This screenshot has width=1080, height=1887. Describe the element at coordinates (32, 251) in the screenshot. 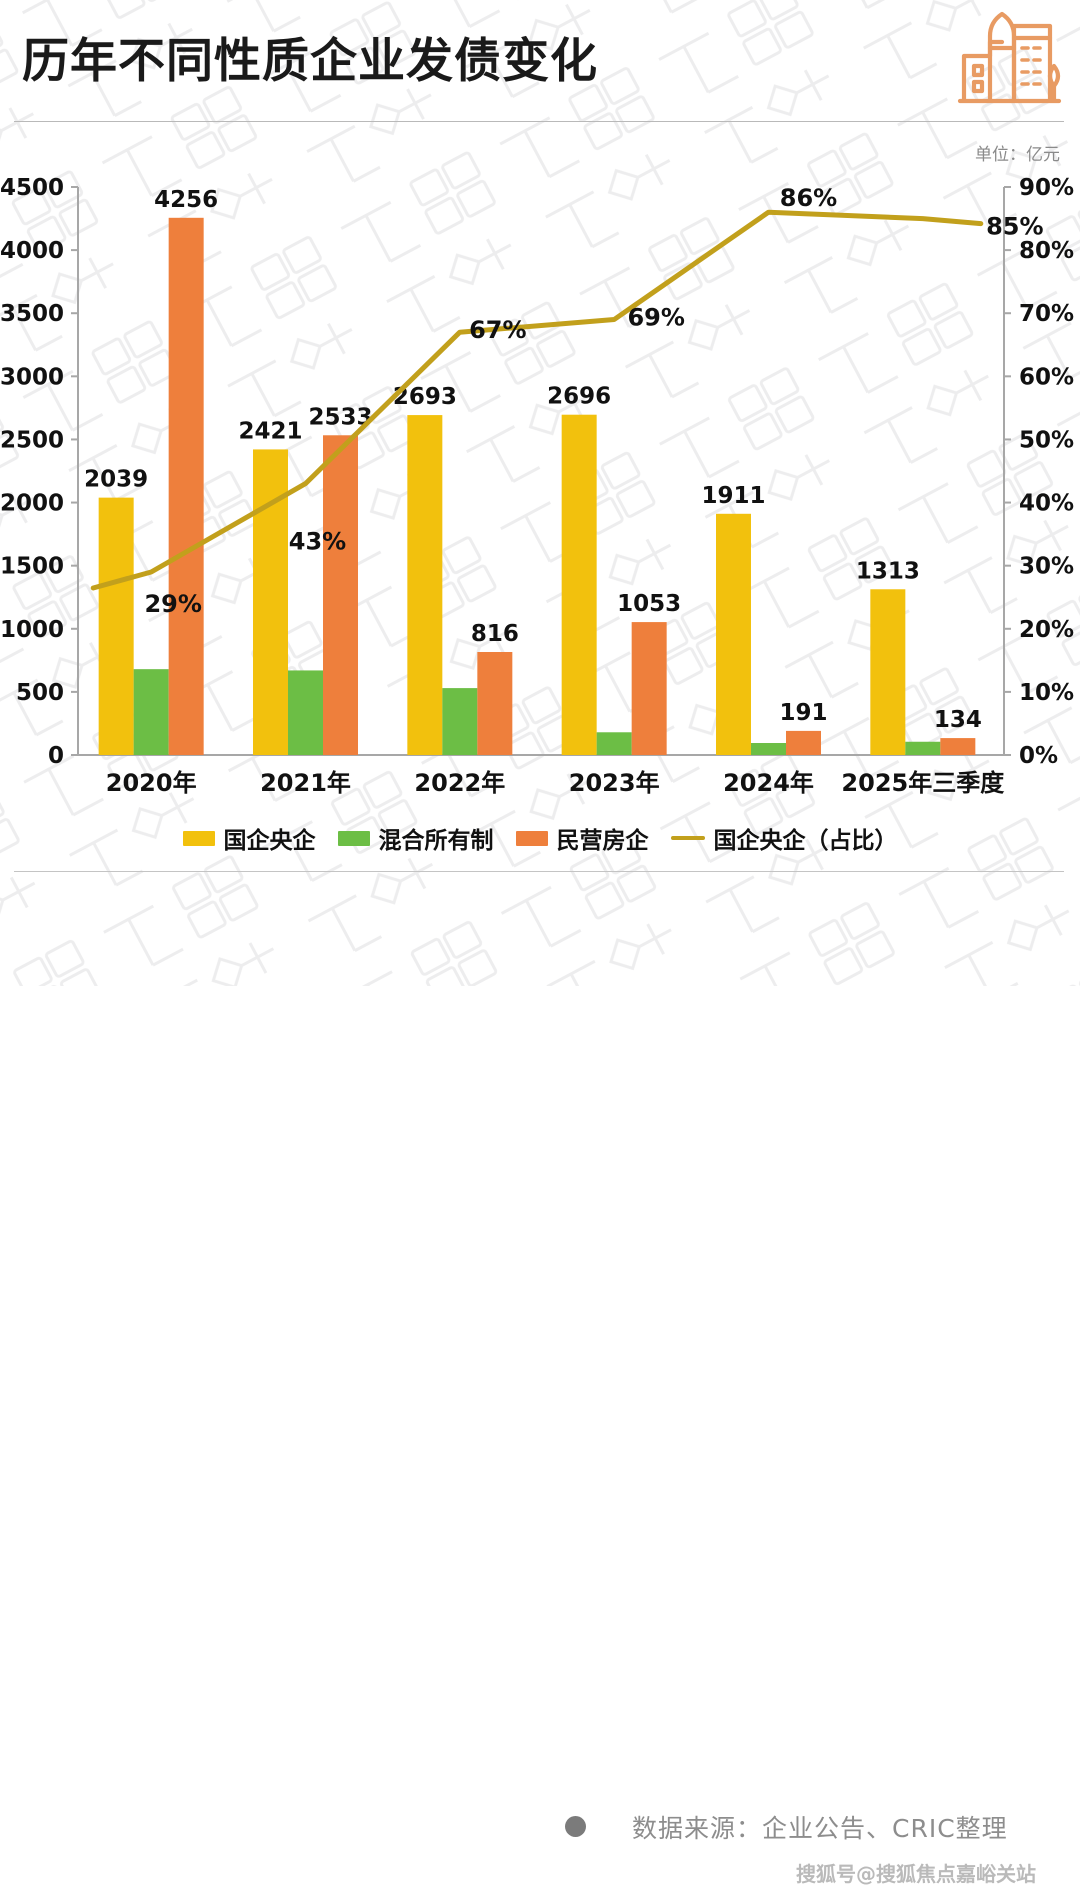

I see `y-axis-tick-label: 4000` at that location.